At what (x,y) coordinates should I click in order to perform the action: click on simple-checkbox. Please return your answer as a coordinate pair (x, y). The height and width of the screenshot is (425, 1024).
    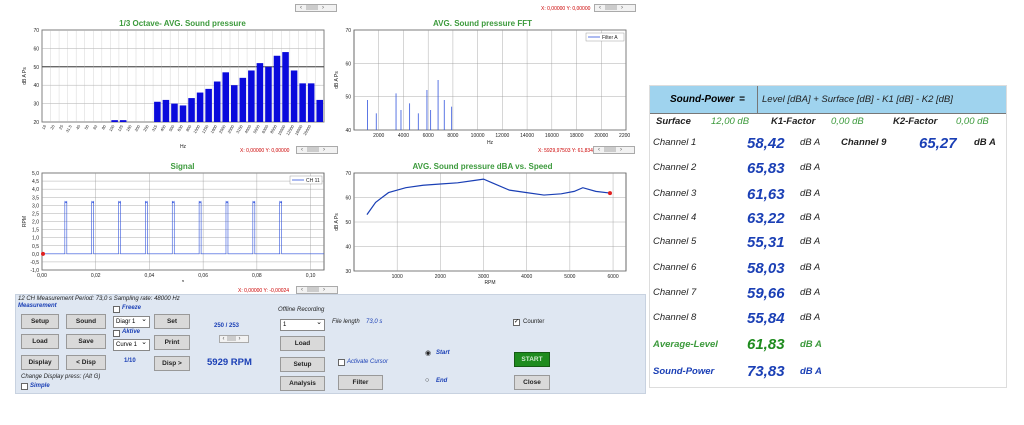
    Looking at the image, I should click on (24, 386).